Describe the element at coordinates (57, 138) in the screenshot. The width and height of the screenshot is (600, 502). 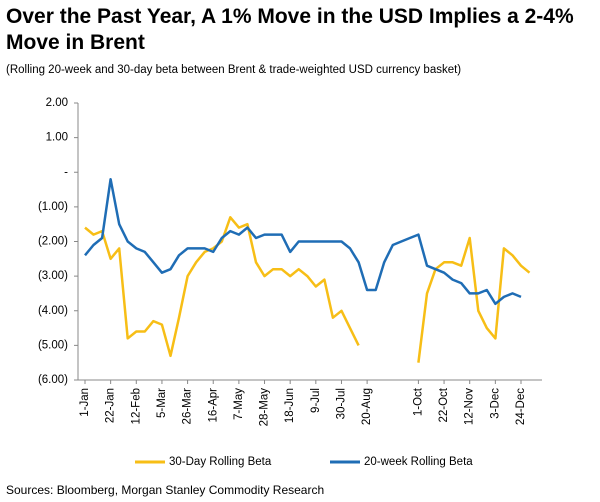
I see `y-tick-label: 1.00` at that location.